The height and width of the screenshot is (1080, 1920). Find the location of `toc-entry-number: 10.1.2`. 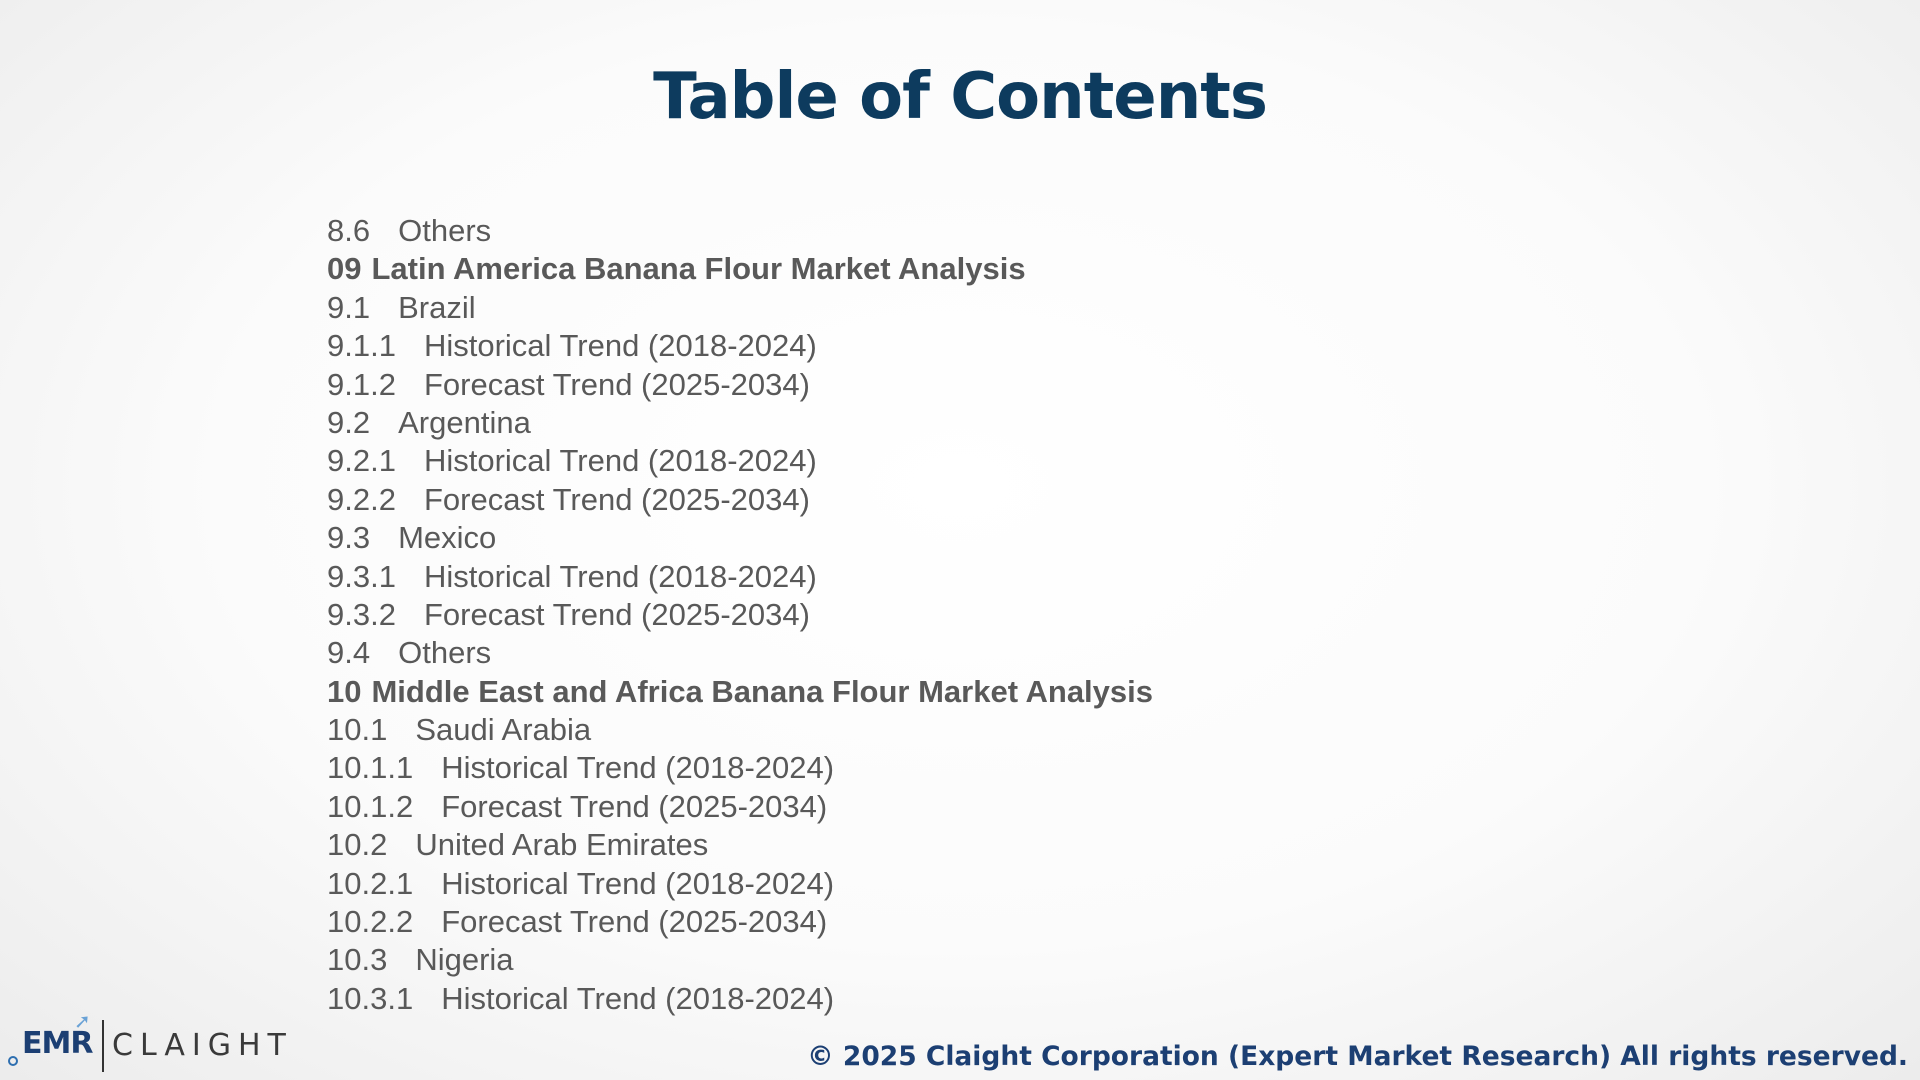

toc-entry-number: 10.1.2 is located at coordinates (370, 806).